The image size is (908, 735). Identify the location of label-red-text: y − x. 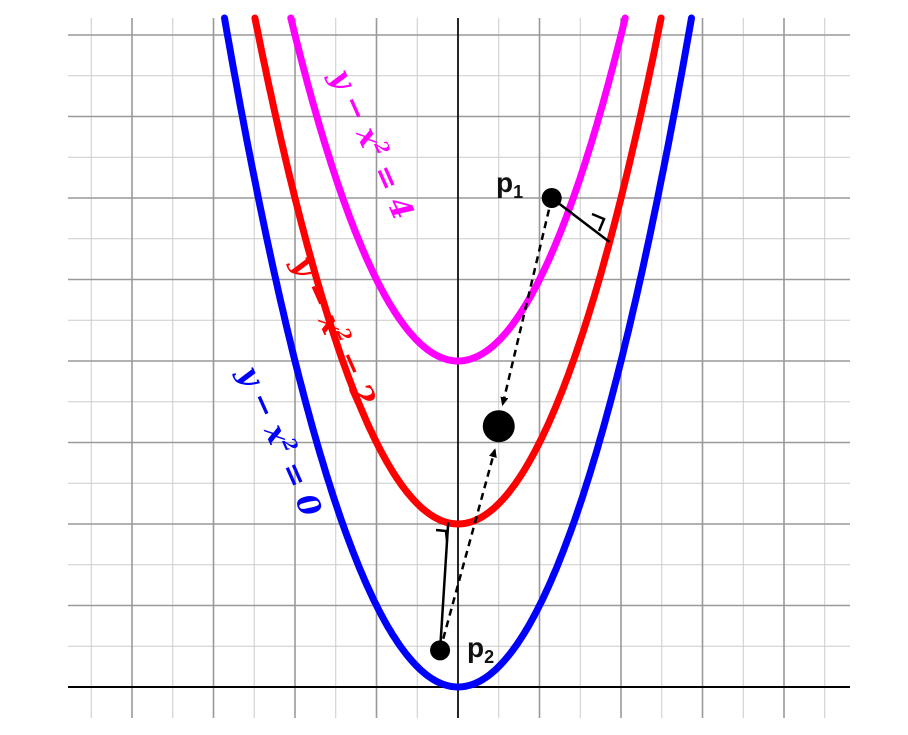
(317, 295).